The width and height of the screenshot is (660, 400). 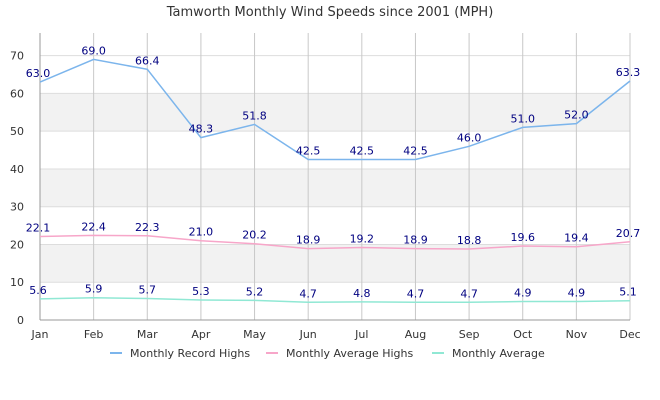 I want to click on x-tick-label: Dec, so click(x=629, y=334).